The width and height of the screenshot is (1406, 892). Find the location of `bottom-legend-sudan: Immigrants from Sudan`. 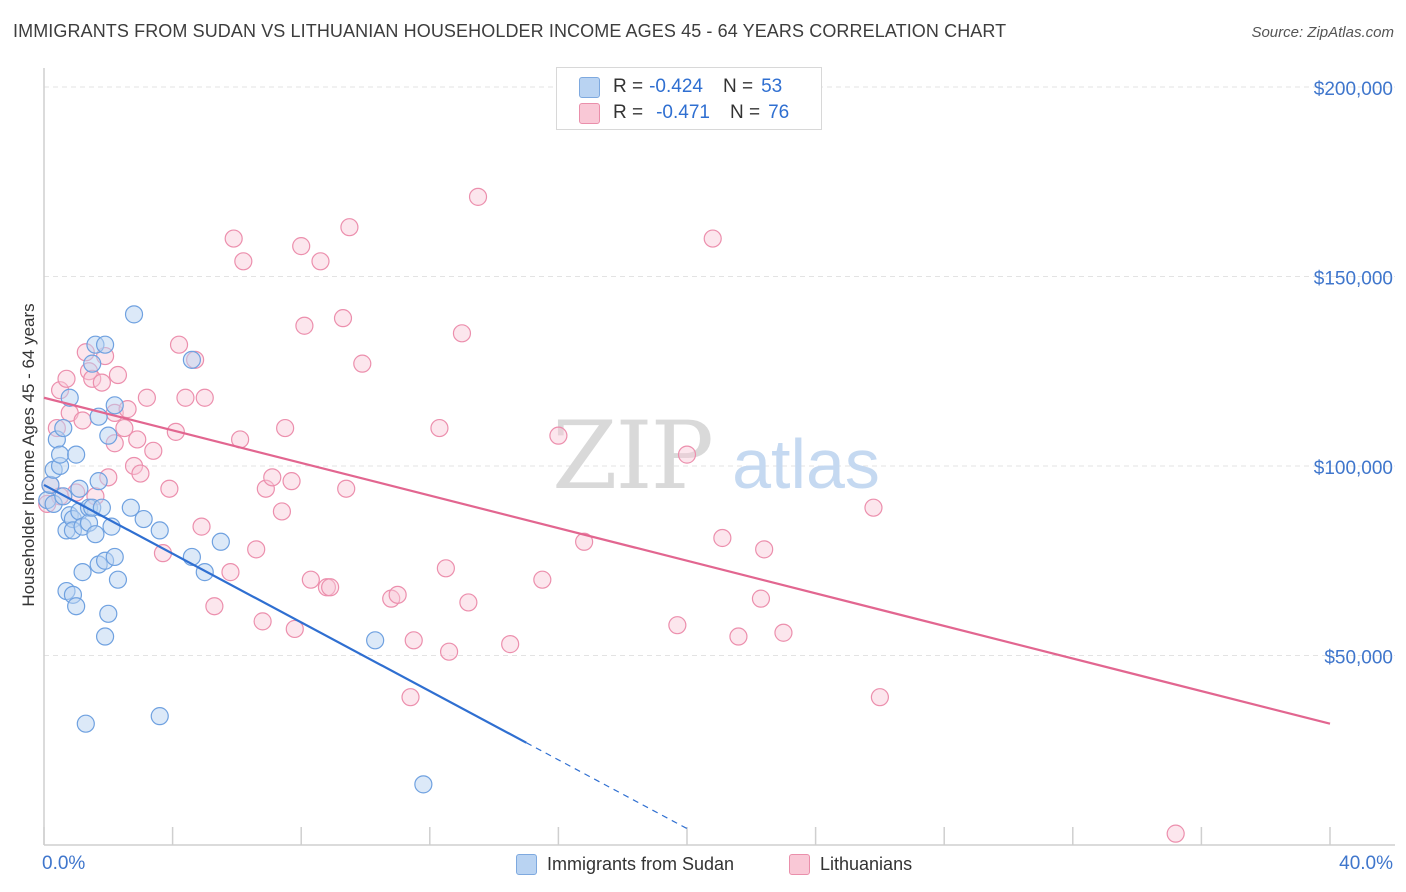

bottom-legend-sudan: Immigrants from Sudan is located at coordinates (625, 864).